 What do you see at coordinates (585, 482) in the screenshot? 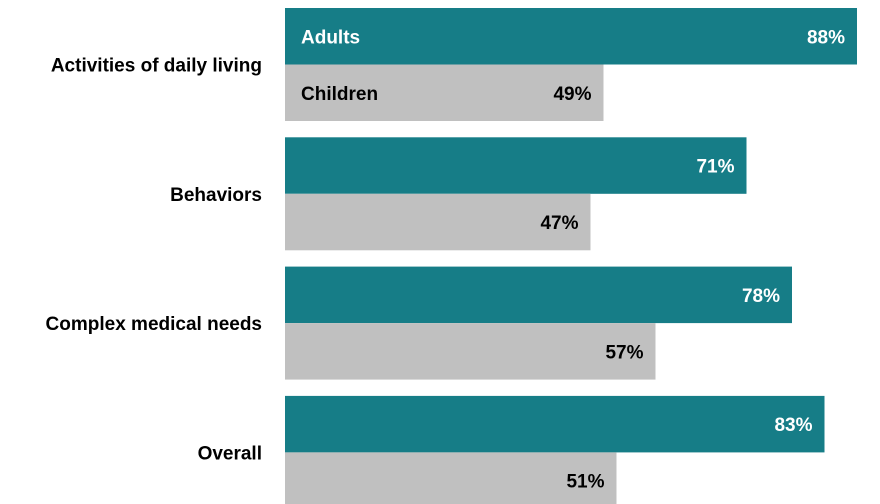
I see `data-label: 51%` at bounding box center [585, 482].